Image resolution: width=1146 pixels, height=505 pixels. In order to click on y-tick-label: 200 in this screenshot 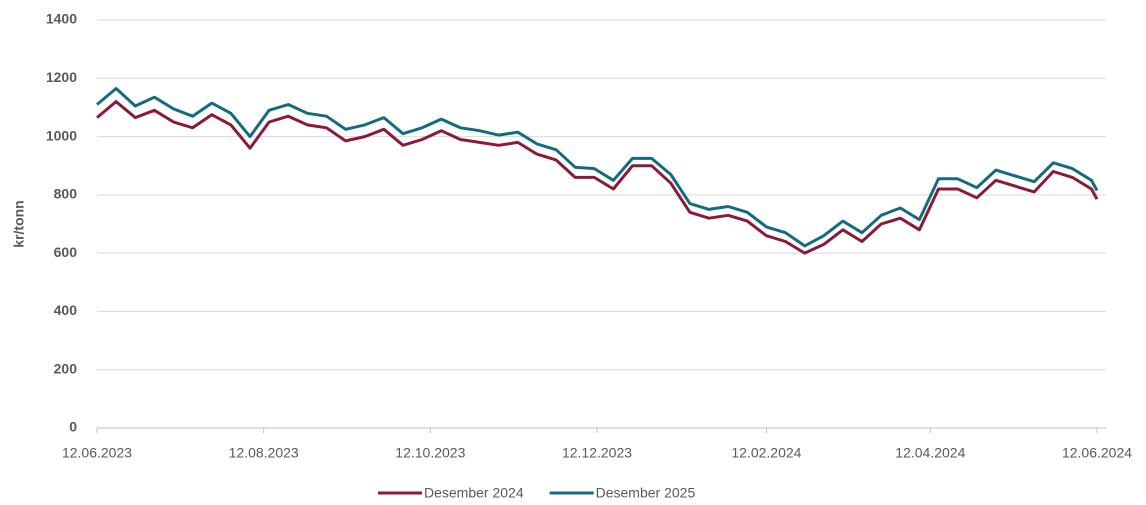, I will do `click(66, 368)`.